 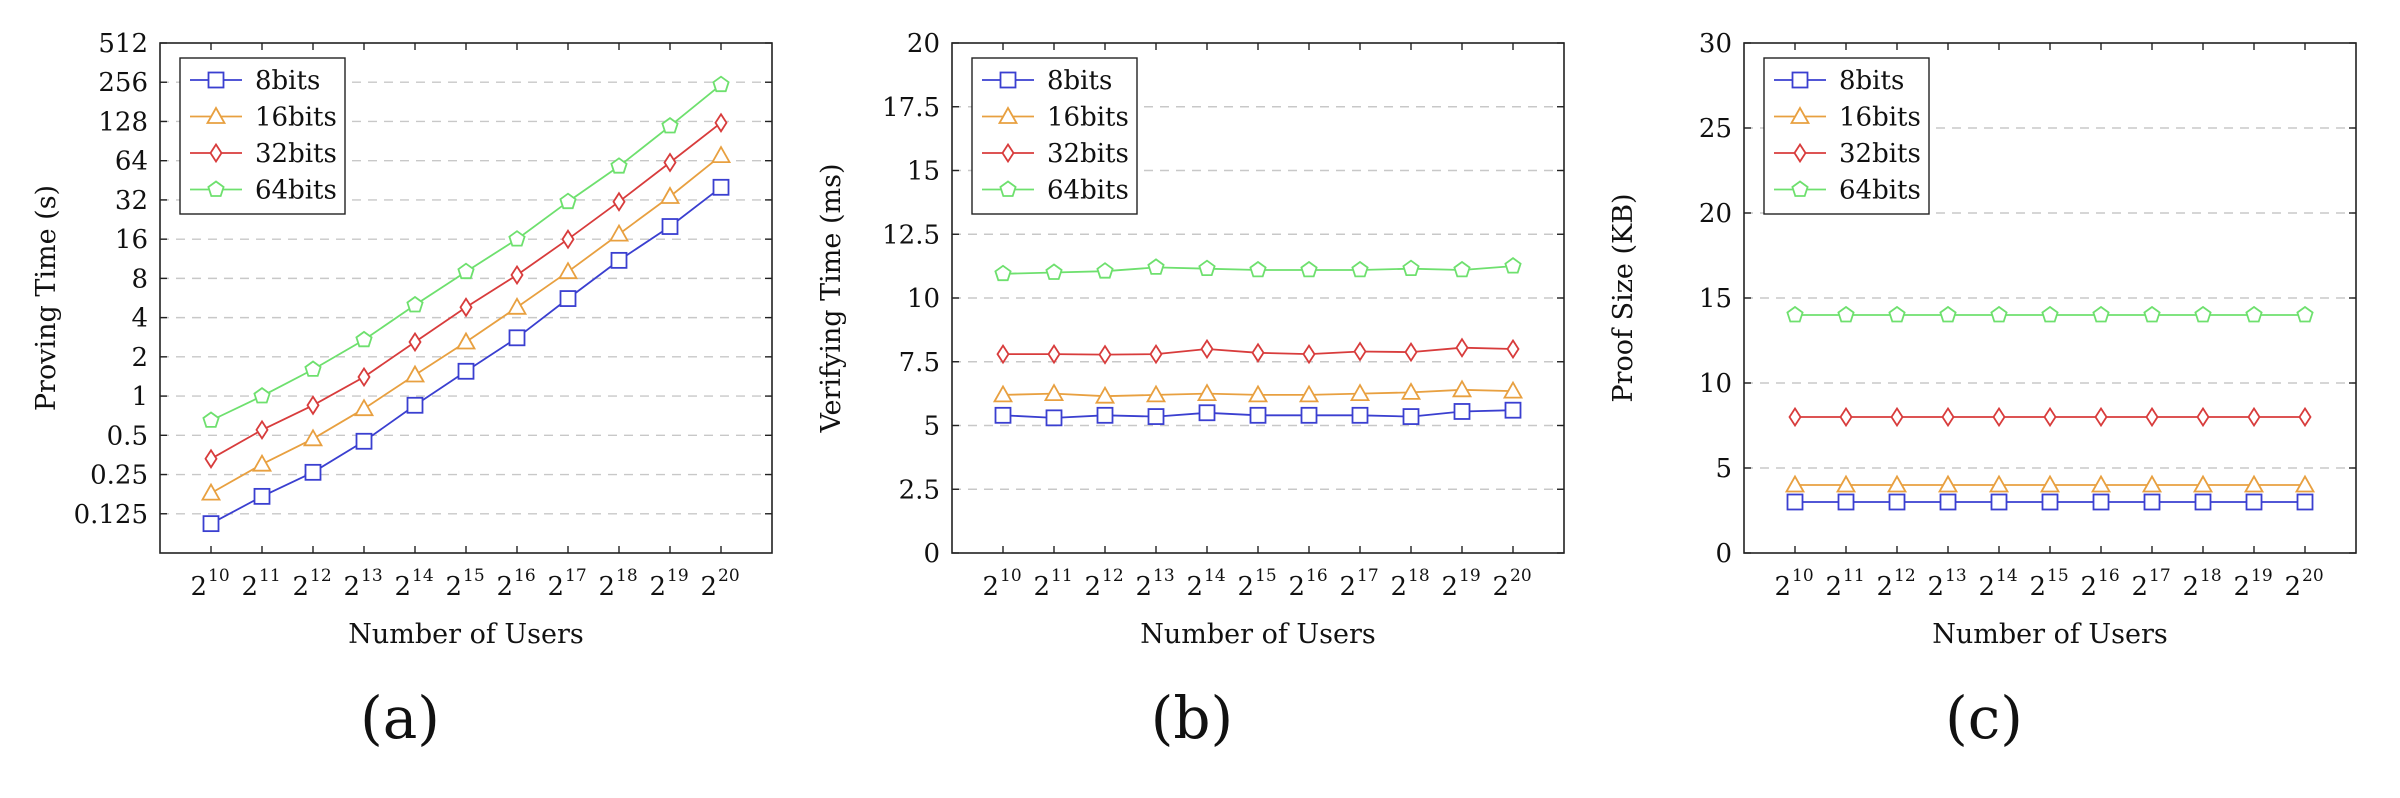 I want to click on x-tick-label: 2 12, so click(x=1103, y=584).